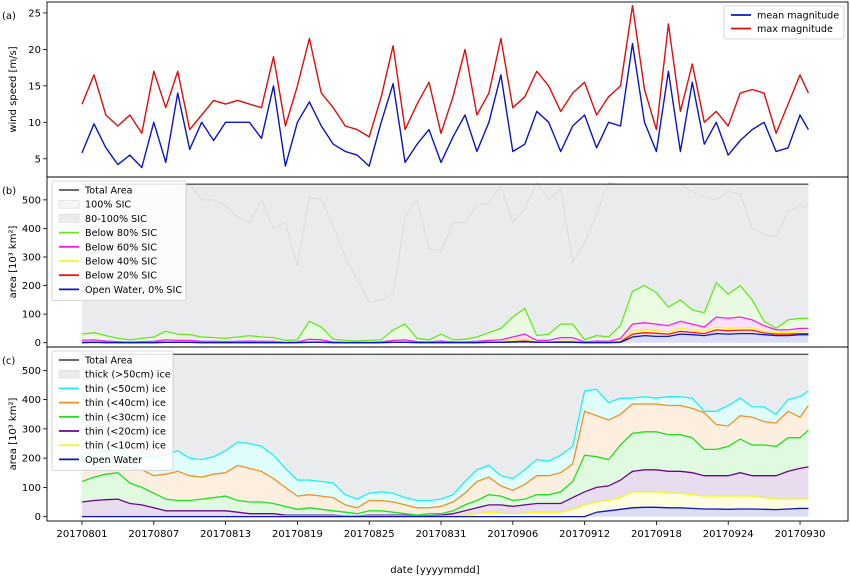  Describe the element at coordinates (133, 290) in the screenshot. I see `legend-label-open-water-0-sic: Open Water, 0% SIC` at that location.